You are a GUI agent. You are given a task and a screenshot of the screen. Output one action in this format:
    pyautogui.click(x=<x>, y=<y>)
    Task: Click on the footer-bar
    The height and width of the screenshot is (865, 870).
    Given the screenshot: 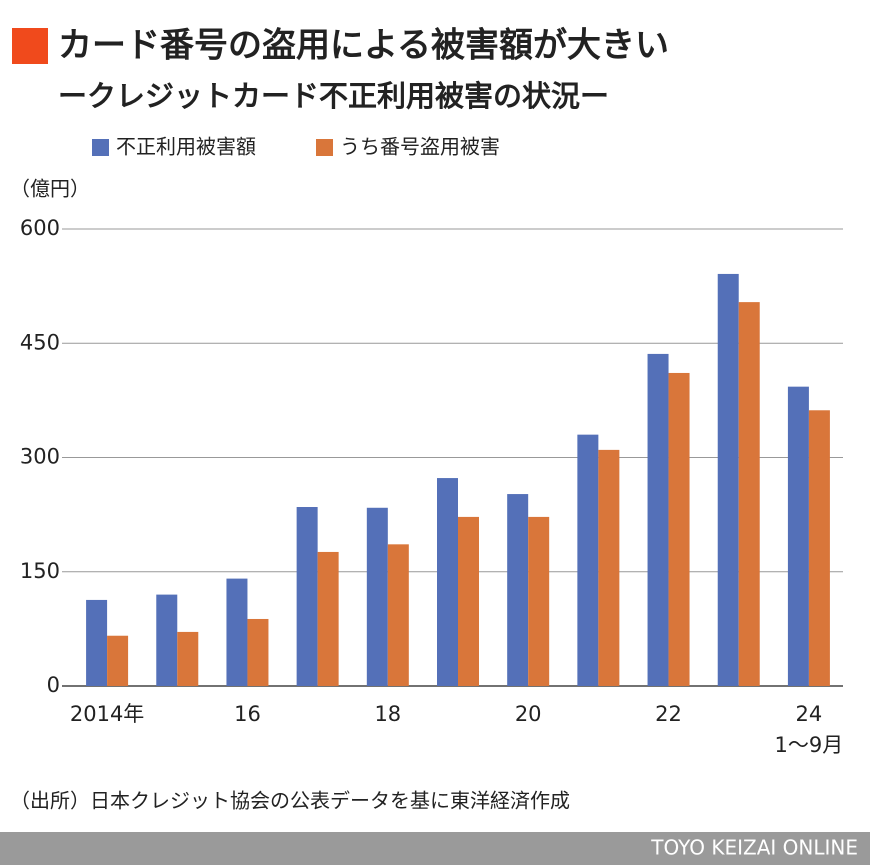 What is the action you would take?
    pyautogui.click(x=435, y=848)
    